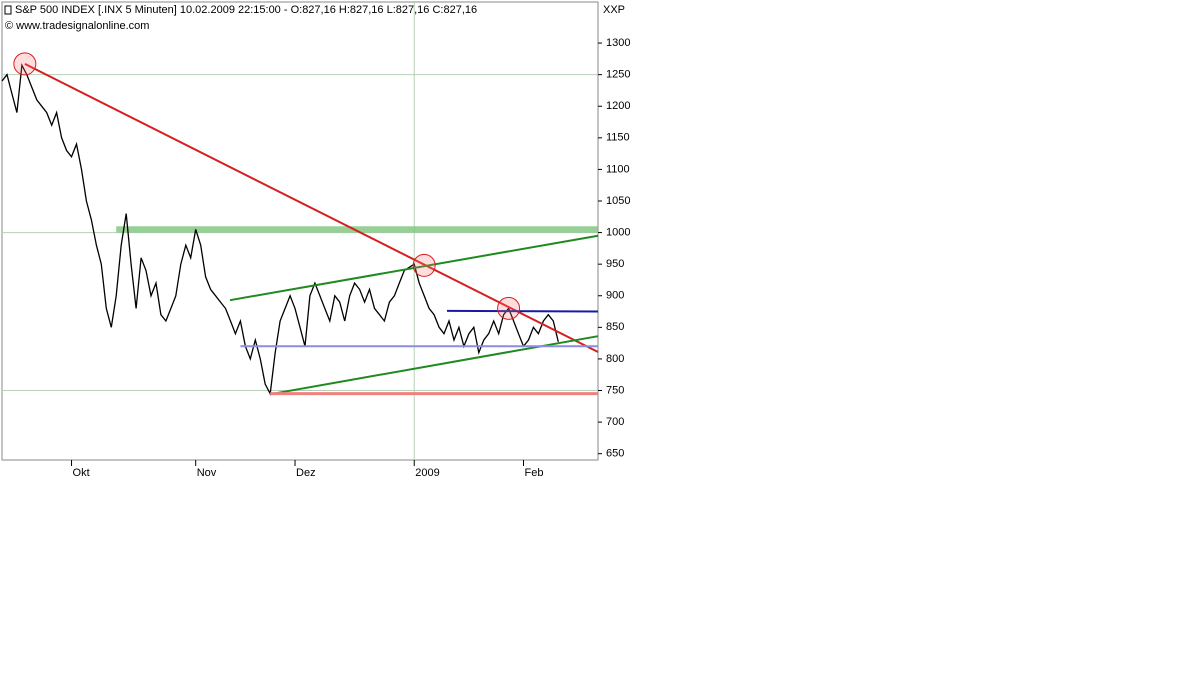 The height and width of the screenshot is (700, 1200). I want to click on y-tick-label: 650, so click(615, 454).